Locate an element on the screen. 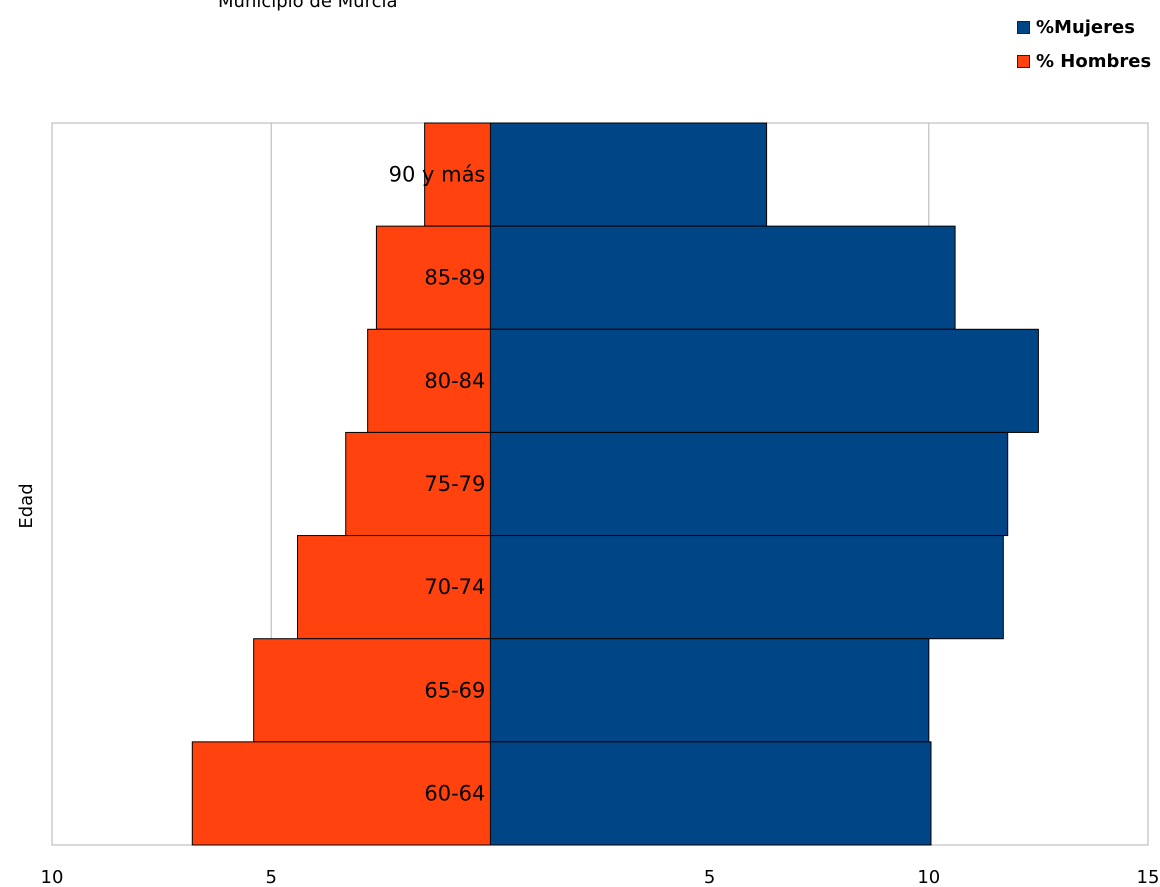 The width and height of the screenshot is (1160, 887). x-tick-label: 15 is located at coordinates (1148, 877).